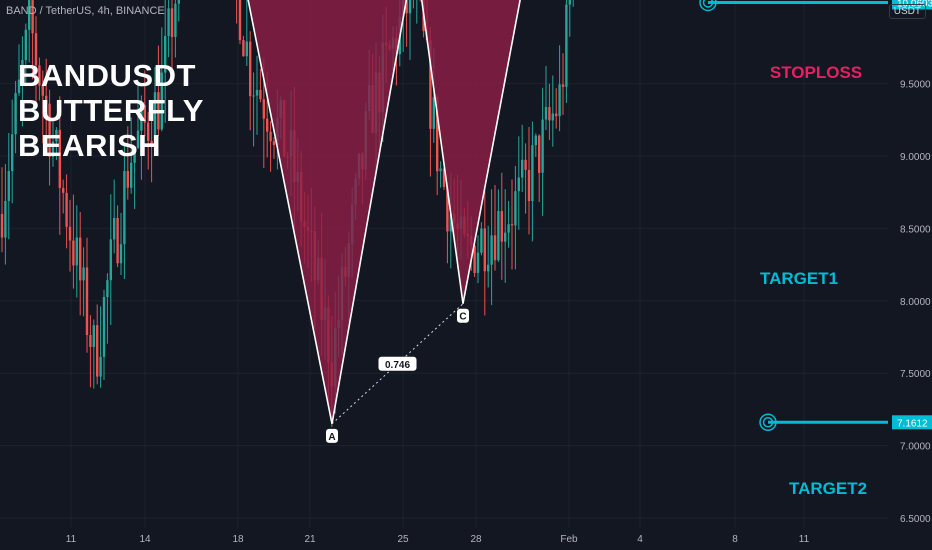 This screenshot has width=932, height=550. Describe the element at coordinates (397, 365) in the screenshot. I see `ratio-label: 0.746` at that location.